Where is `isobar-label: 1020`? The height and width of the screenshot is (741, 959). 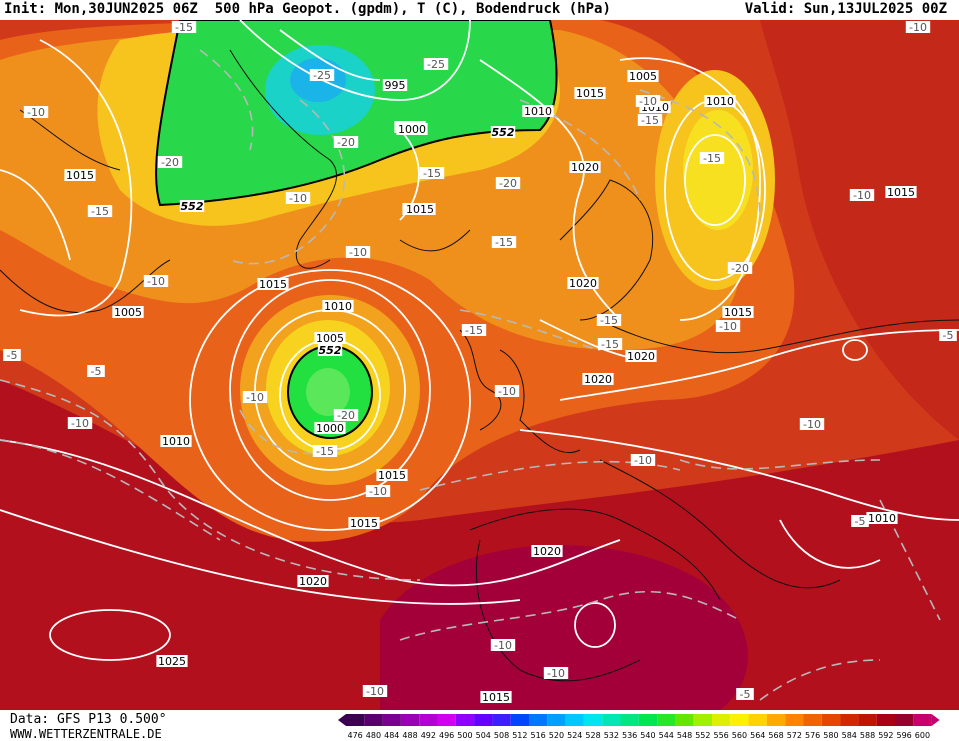
isobar-label: 1020 is located at coordinates (547, 551).